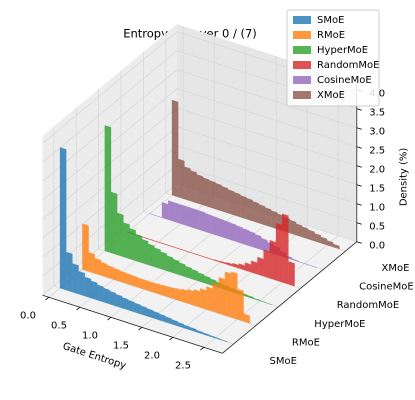  I want to click on legend-label: HyperMoE, so click(342, 50).